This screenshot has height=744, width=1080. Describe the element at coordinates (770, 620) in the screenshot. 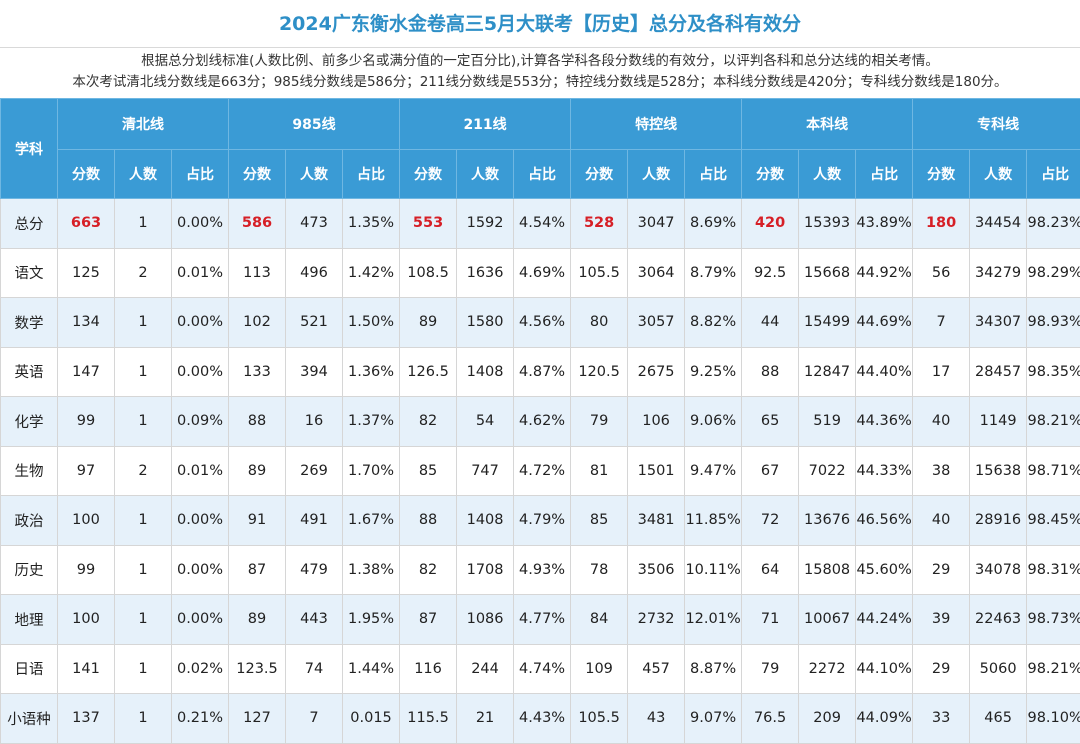

I see `cell-benke-score: 71` at that location.